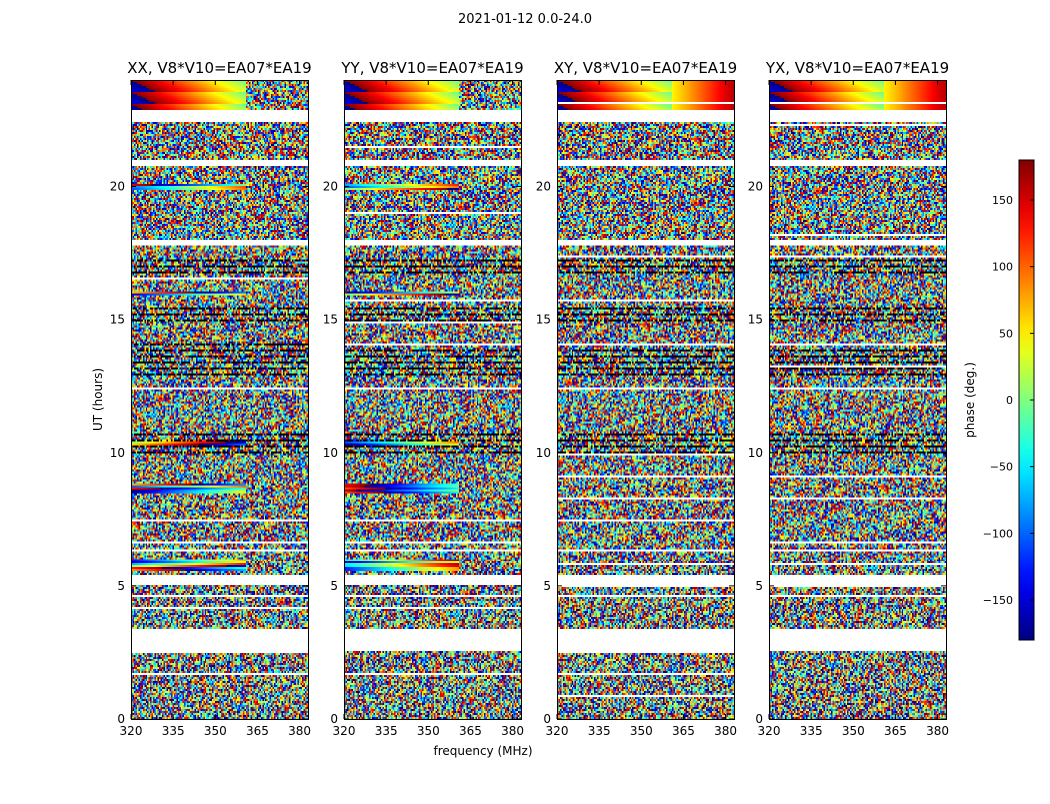 This screenshot has height=804, width=1050. I want to click on colorbar-tick-label: −150, so click(998, 600).